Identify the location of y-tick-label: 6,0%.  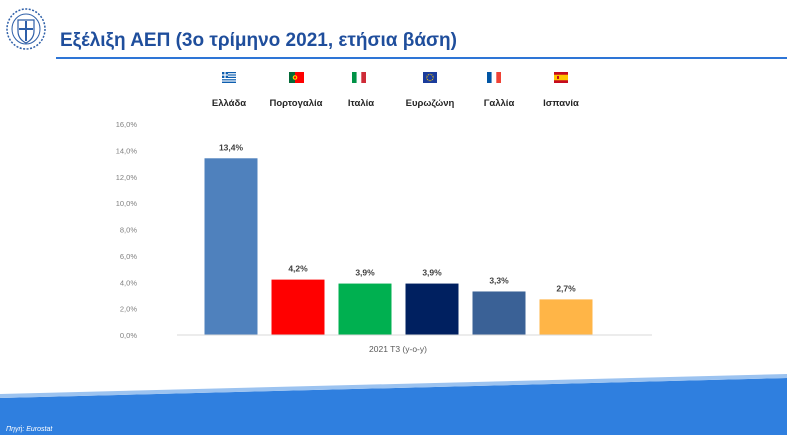
(128, 256).